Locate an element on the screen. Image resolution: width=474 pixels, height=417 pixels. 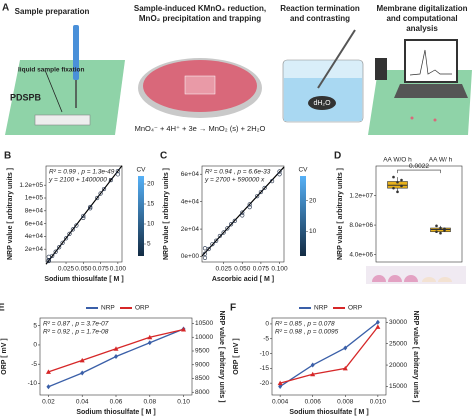
label: liquid sample fixation is located at coordinates (51, 70).